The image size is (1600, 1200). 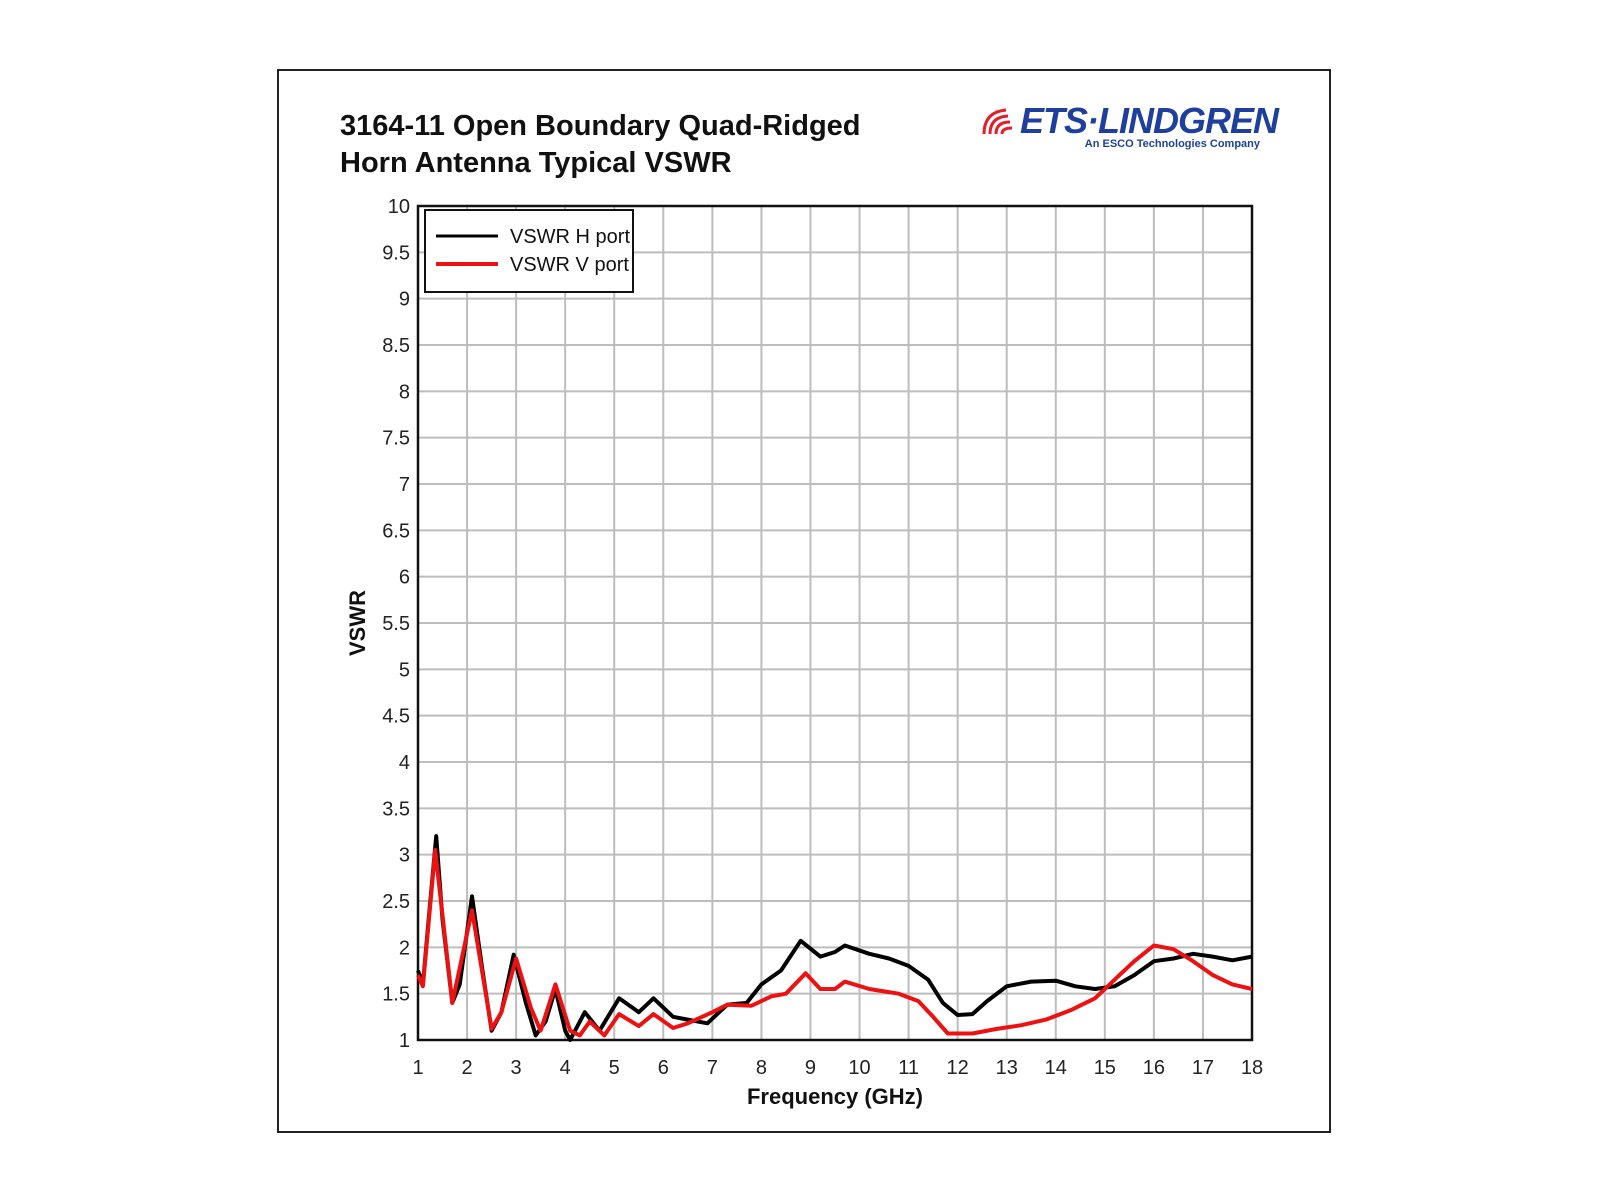 What do you see at coordinates (404, 763) in the screenshot?
I see `y-tick-label: 4` at bounding box center [404, 763].